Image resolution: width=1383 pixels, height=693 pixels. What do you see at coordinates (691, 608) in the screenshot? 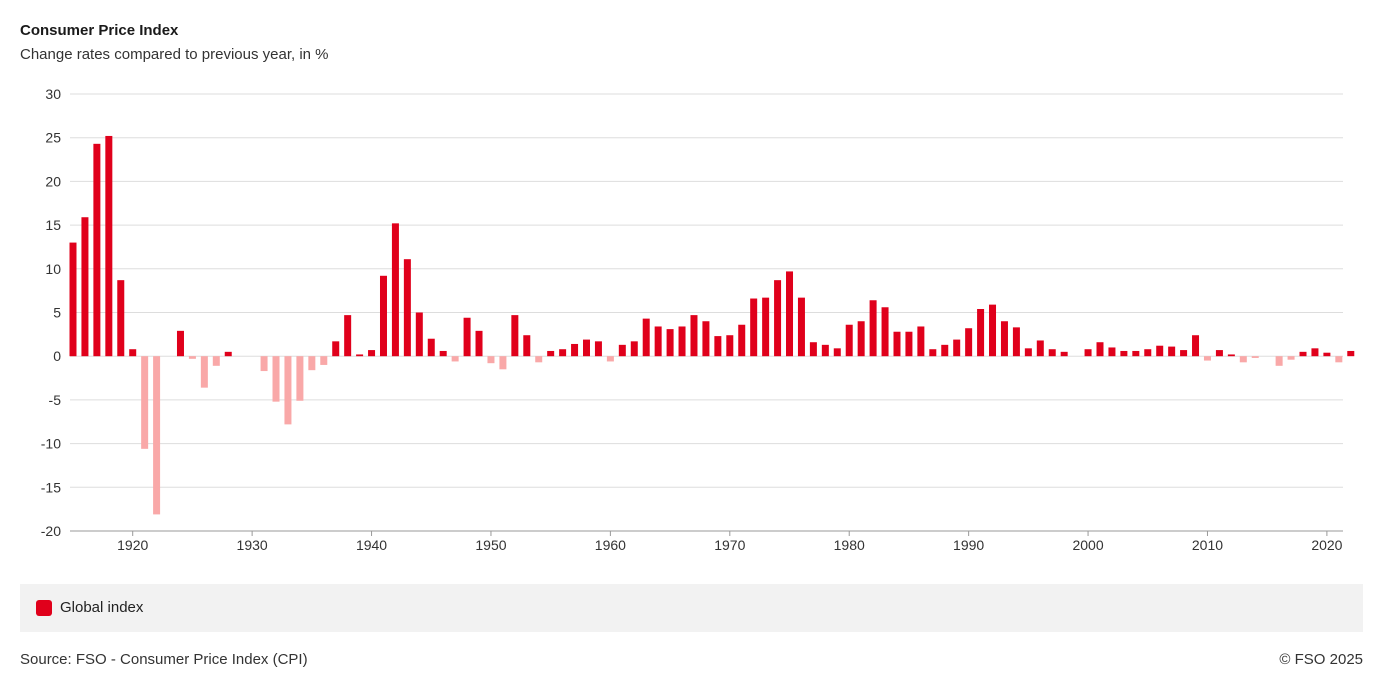
I see `legend-panel: Global index` at bounding box center [691, 608].